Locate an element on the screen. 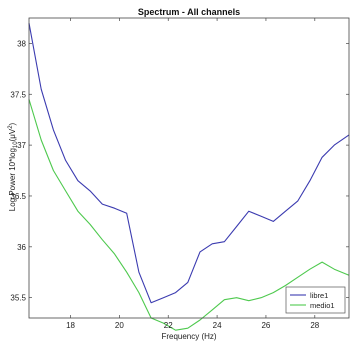 Image resolution: width=350 pixels, height=347 pixels. x-tick-label: 20 is located at coordinates (119, 325).